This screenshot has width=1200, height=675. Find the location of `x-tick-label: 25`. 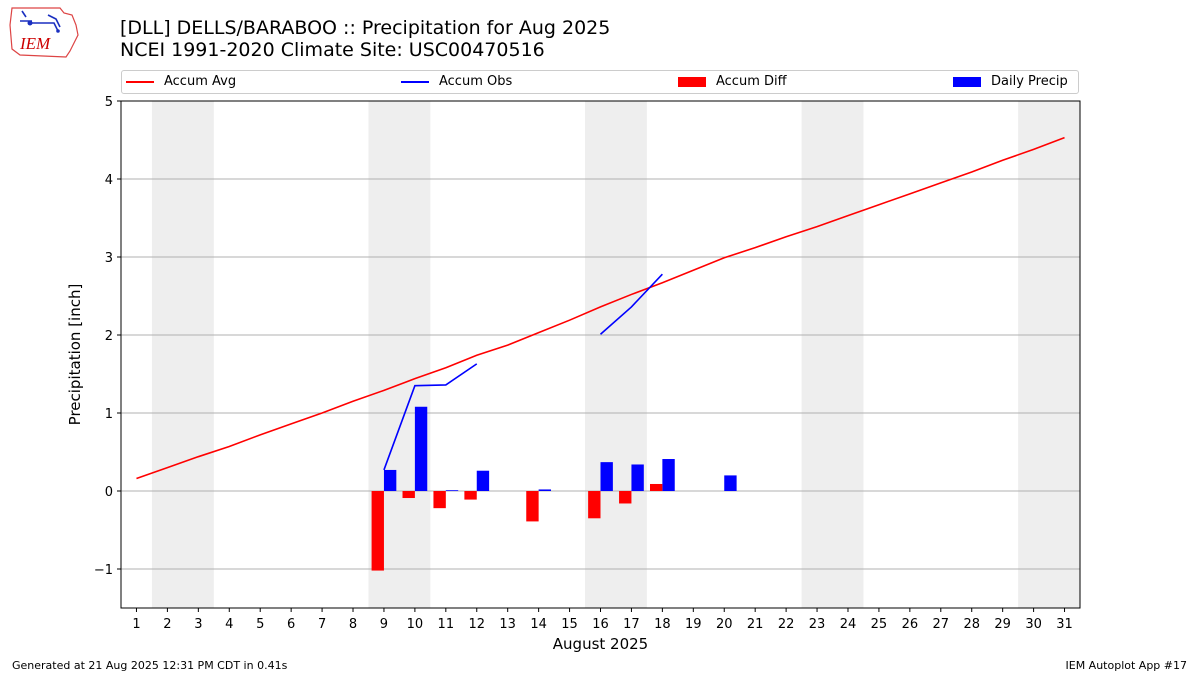

x-tick-label: 25 is located at coordinates (879, 624).